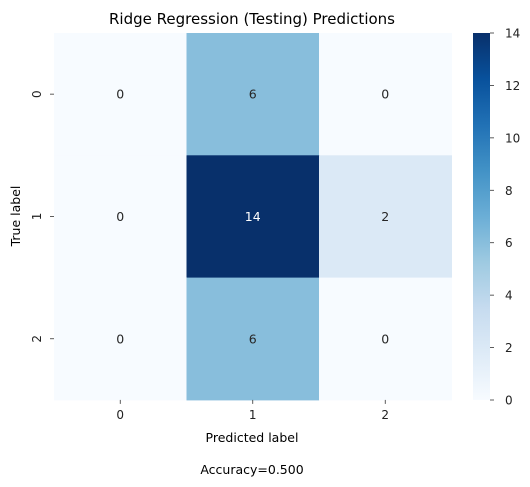 The image size is (530, 487). What do you see at coordinates (512, 34) in the screenshot?
I see `colorbar-tick-label: 14` at bounding box center [512, 34].